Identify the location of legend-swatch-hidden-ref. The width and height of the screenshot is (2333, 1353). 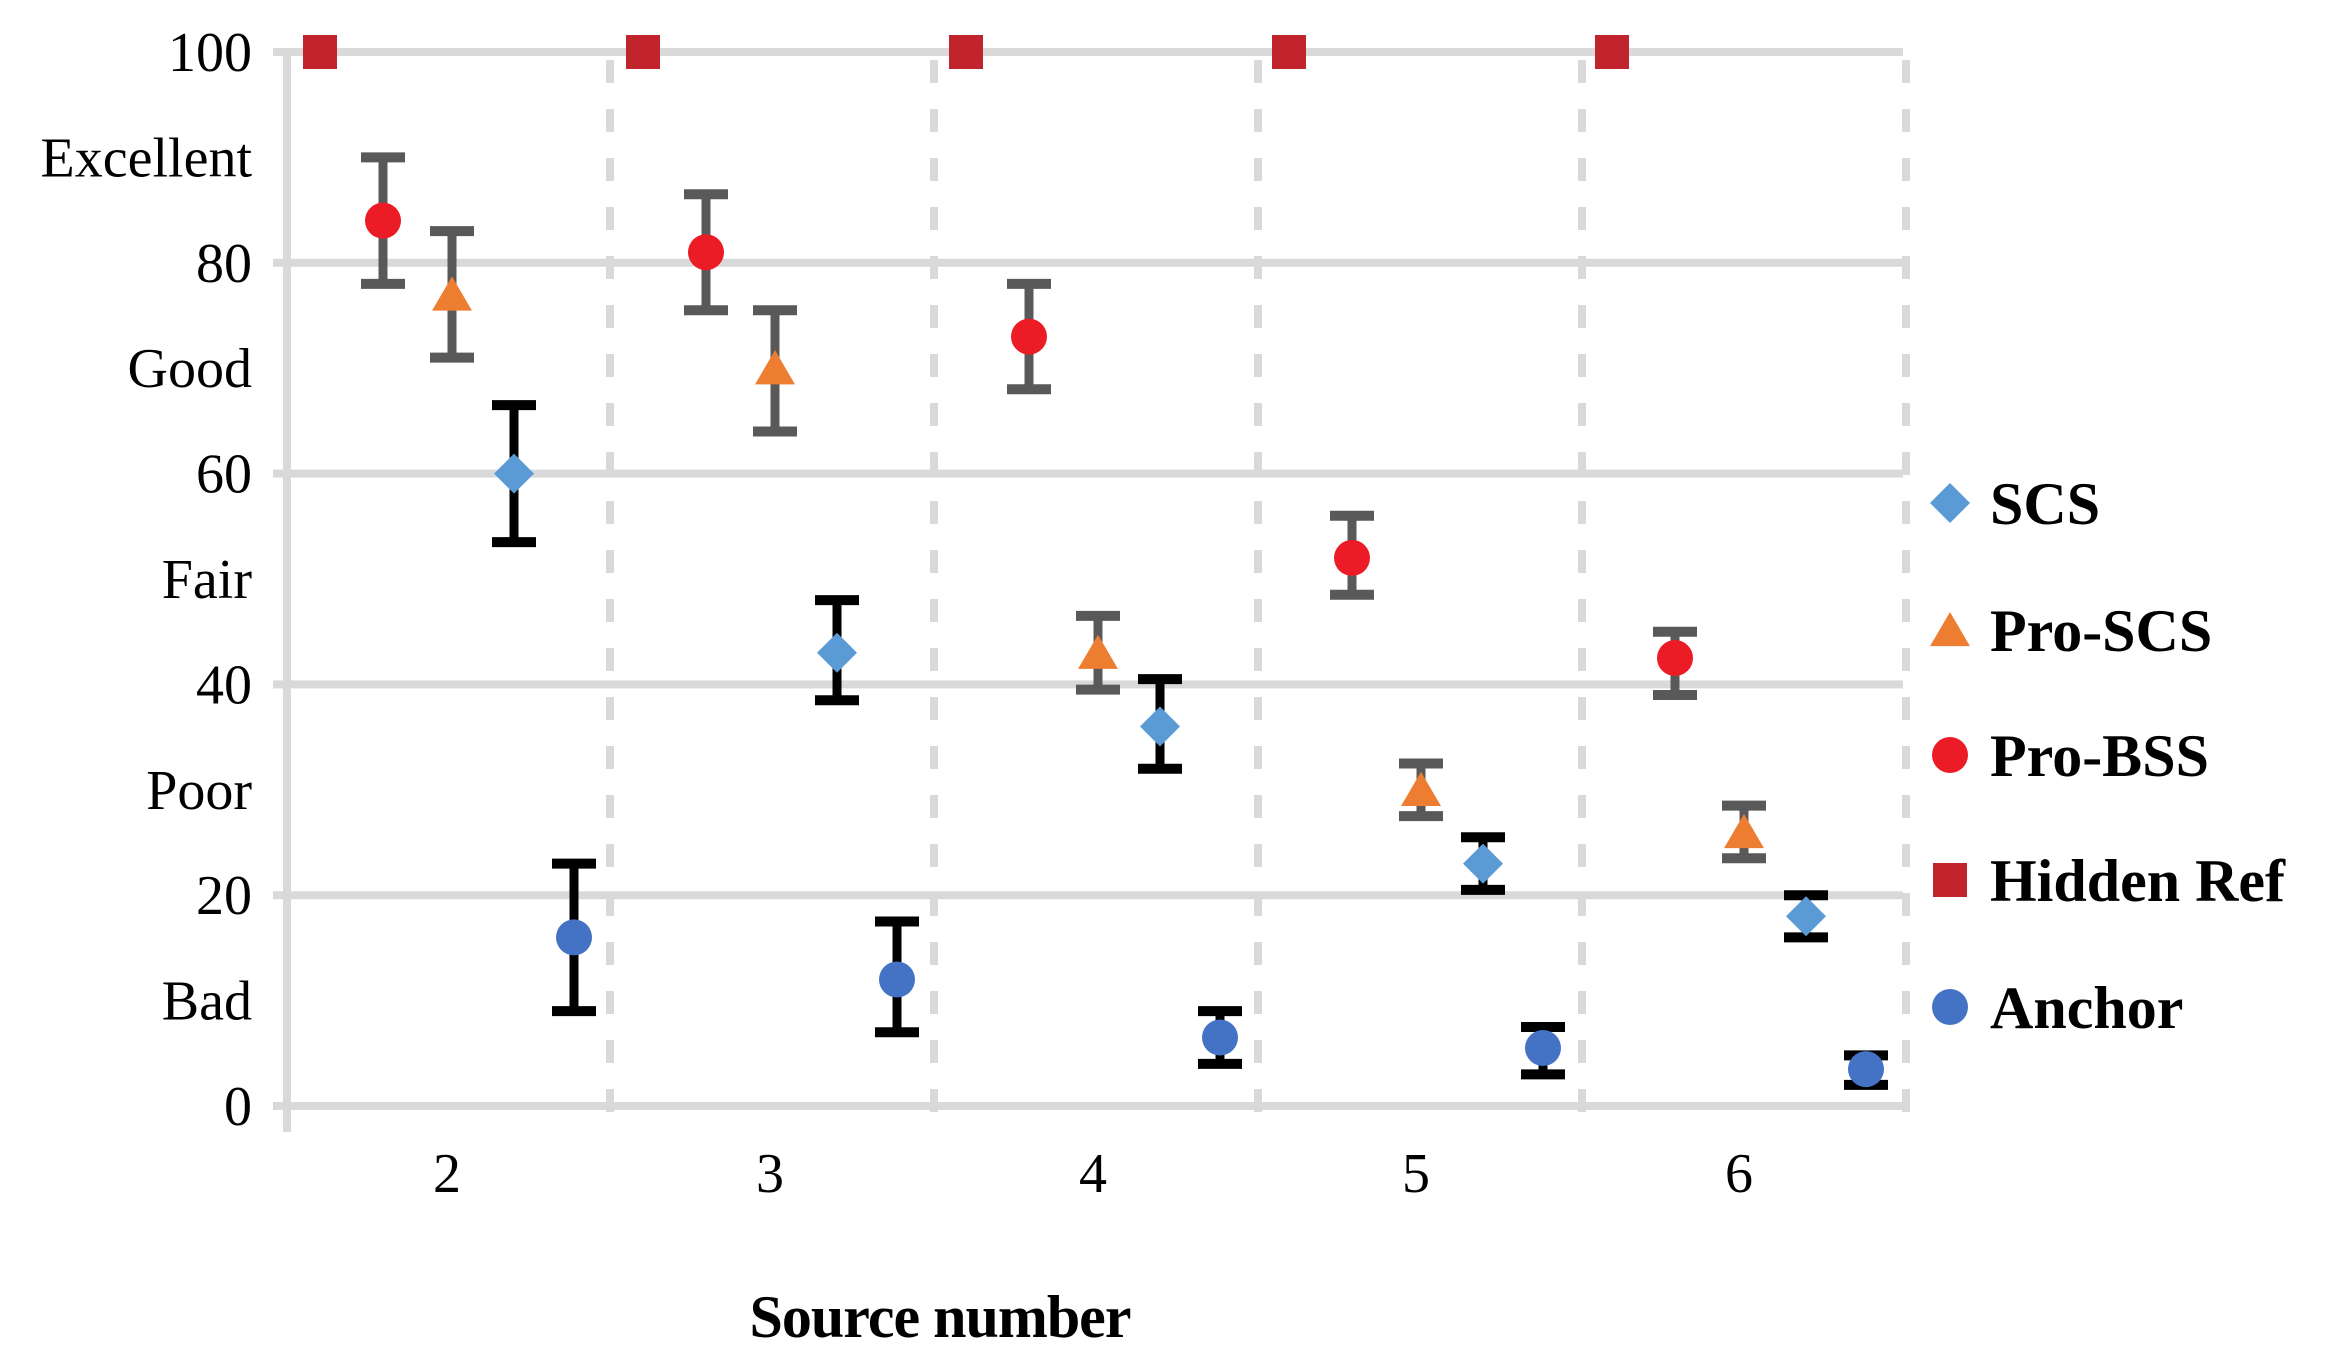
(1950, 880).